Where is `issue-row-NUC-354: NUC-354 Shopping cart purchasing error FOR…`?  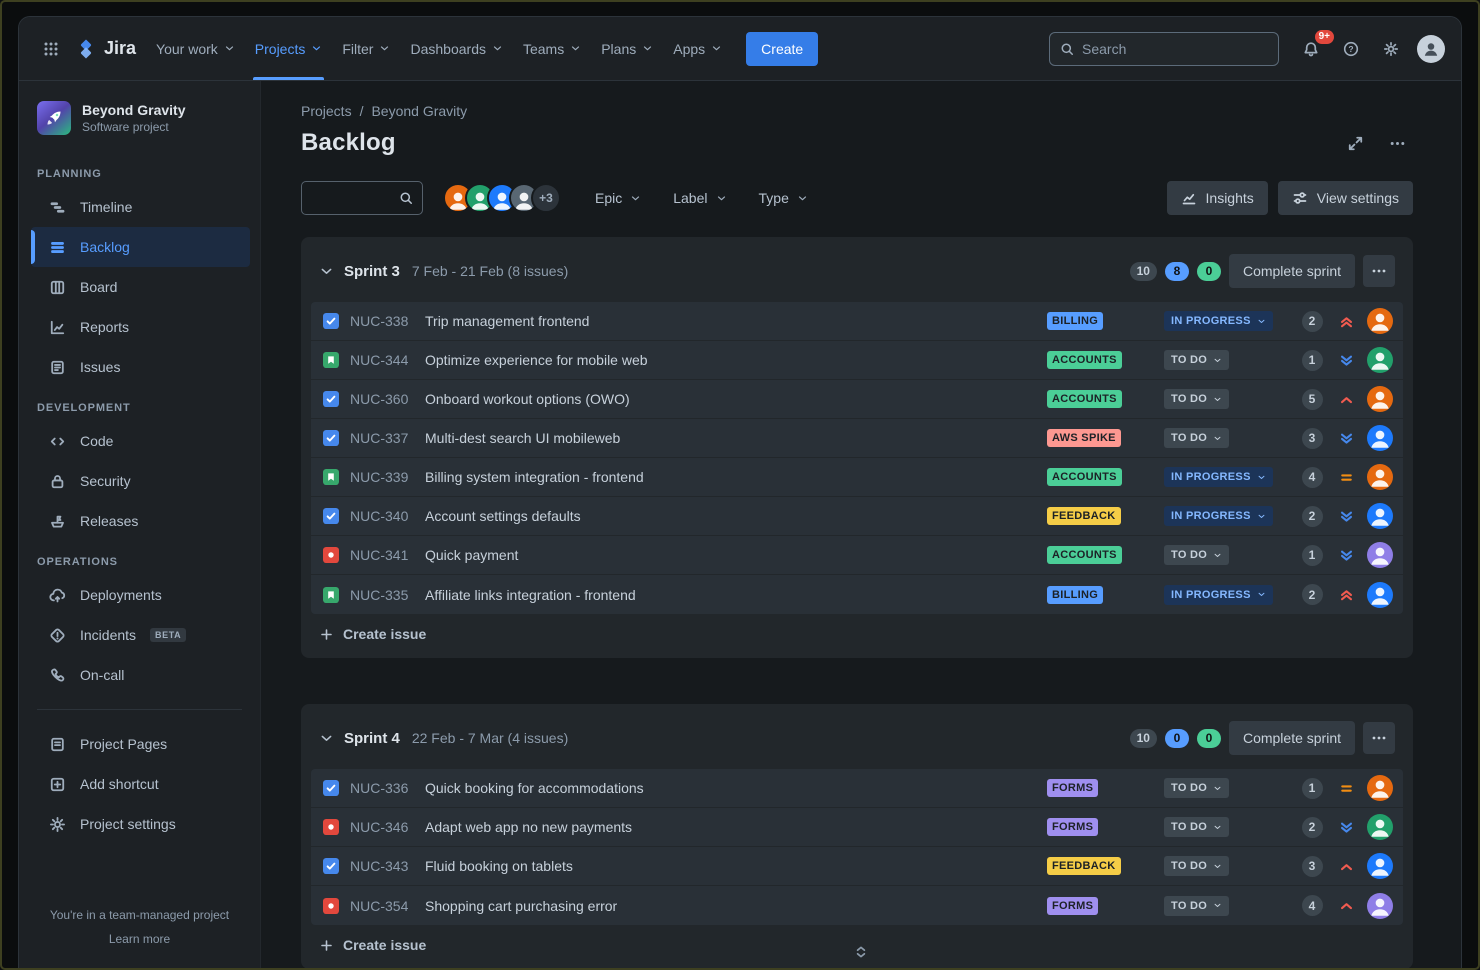
issue-row-NUC-354: NUC-354 Shopping cart purchasing error FOR… is located at coordinates (857, 905).